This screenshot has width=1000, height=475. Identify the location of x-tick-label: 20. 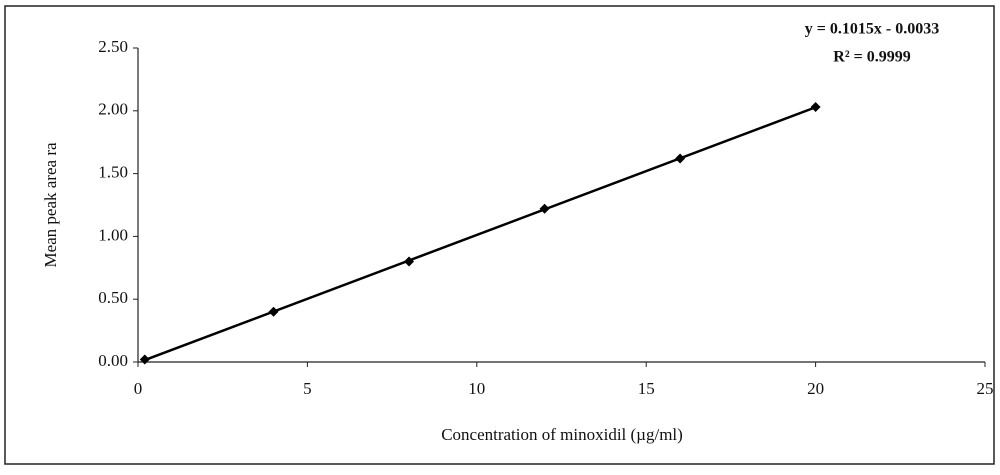
(815, 388).